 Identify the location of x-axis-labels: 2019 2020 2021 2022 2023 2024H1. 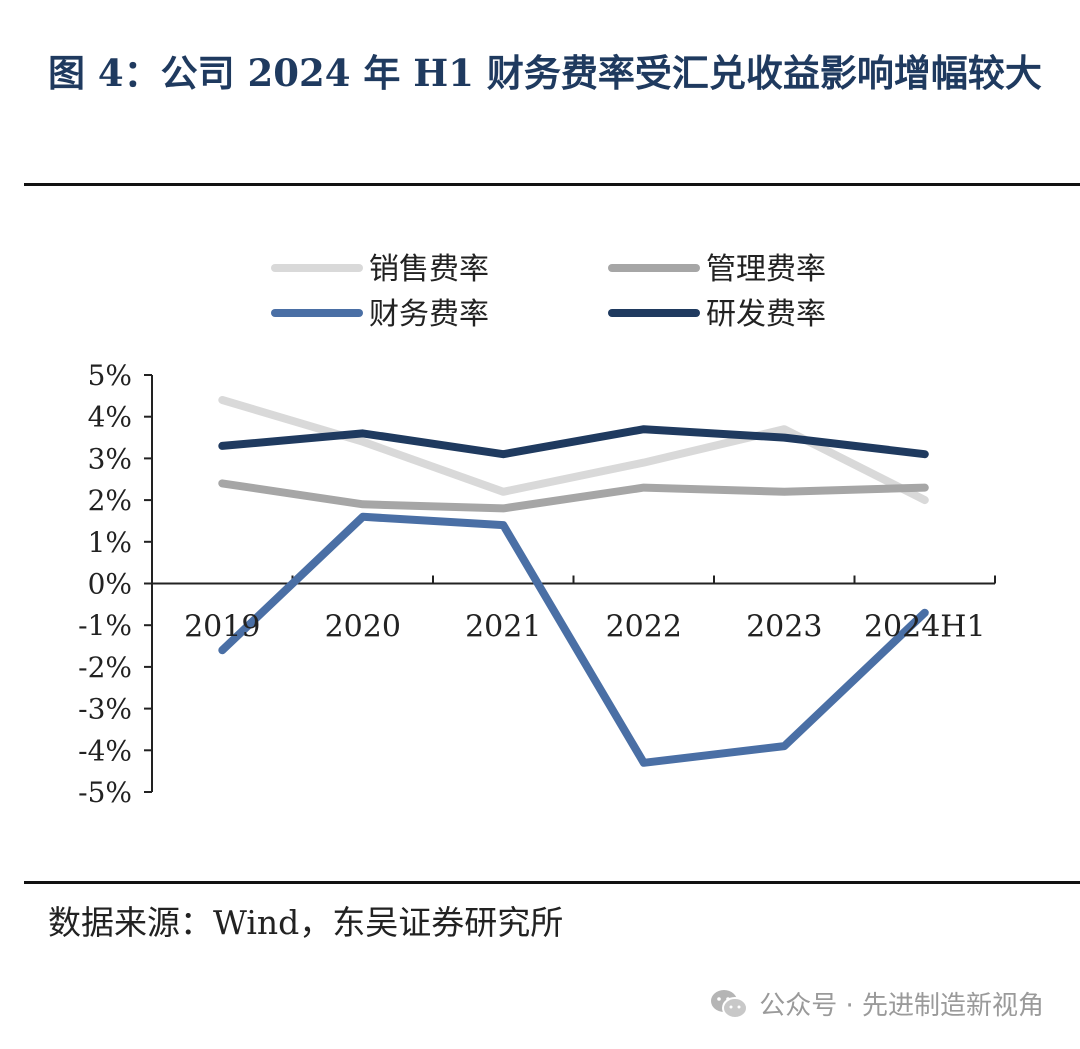
(584, 627).